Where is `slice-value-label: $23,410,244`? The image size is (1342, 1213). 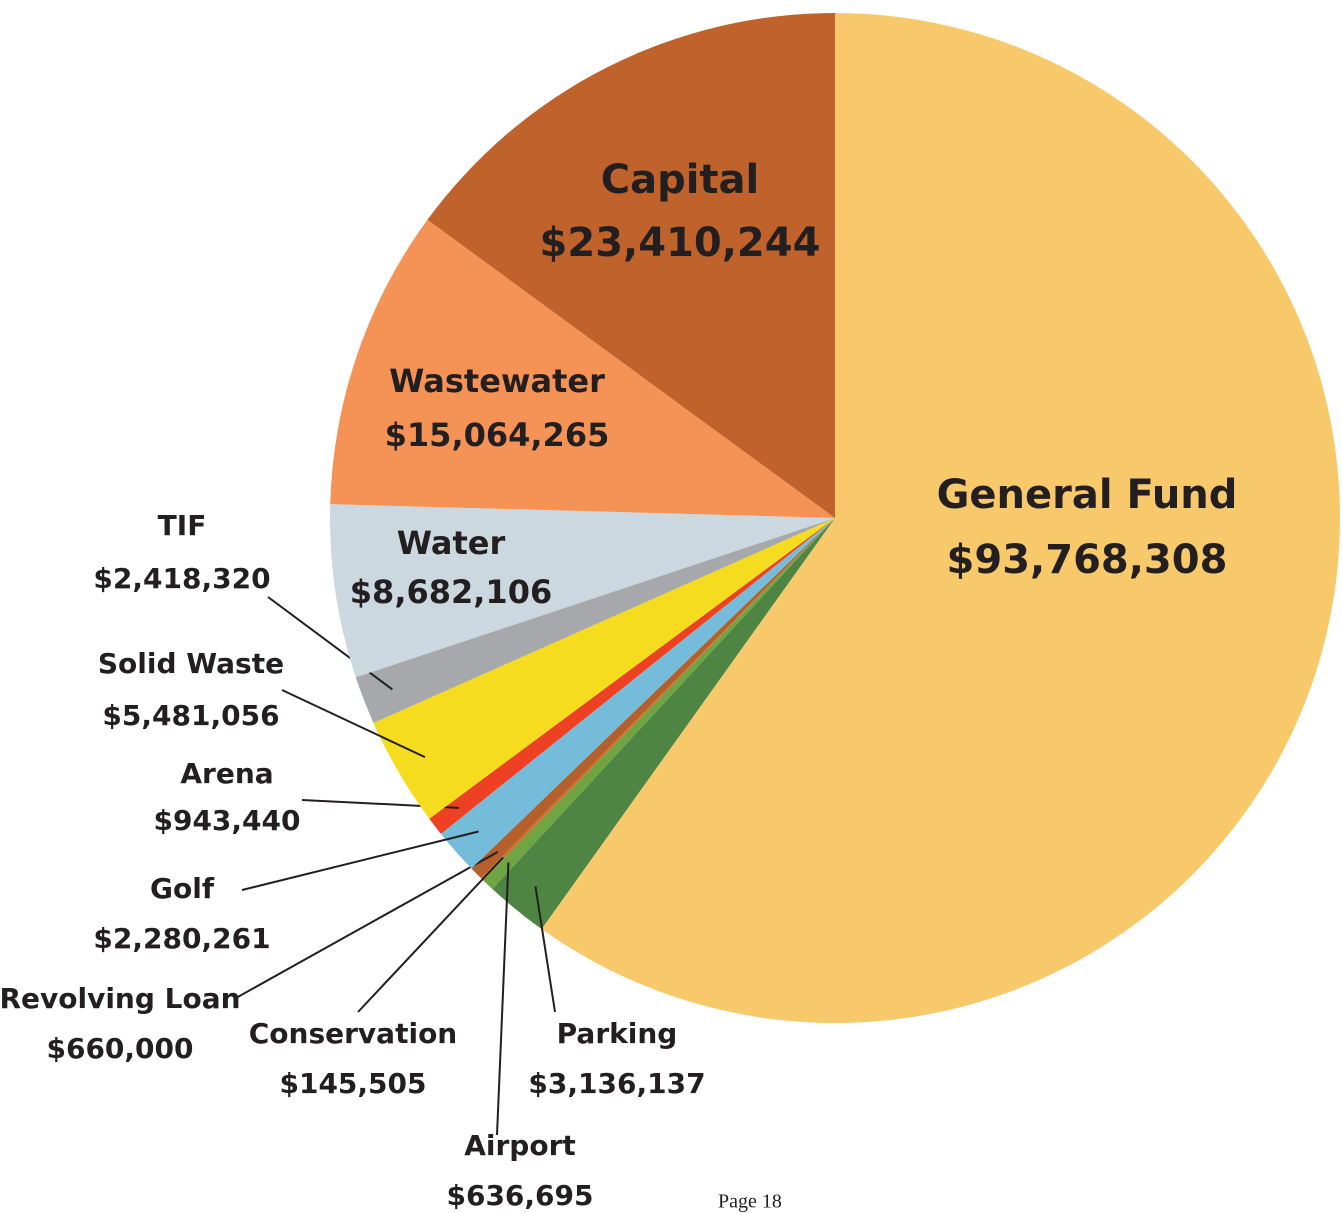
slice-value-label: $23,410,244 is located at coordinates (680, 243).